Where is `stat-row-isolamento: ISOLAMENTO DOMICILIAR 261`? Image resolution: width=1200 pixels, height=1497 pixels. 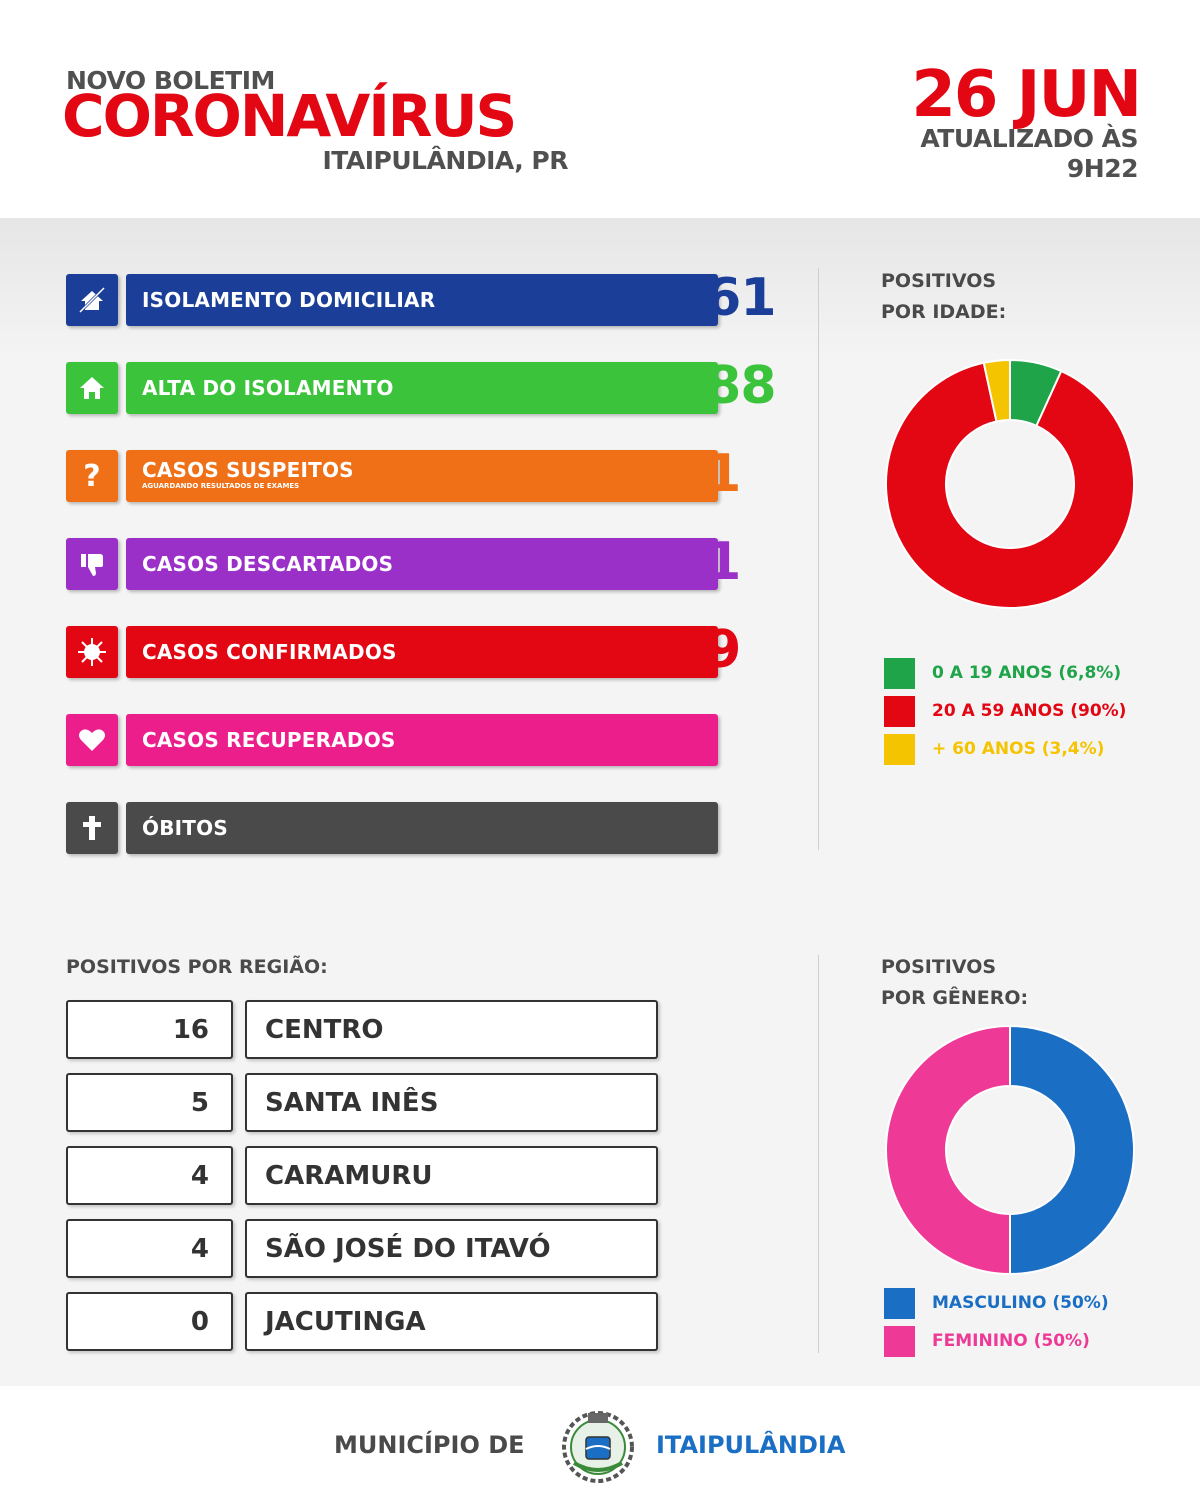
stat-row-isolamento: ISOLAMENTO DOMICILIAR 261 is located at coordinates (426, 298).